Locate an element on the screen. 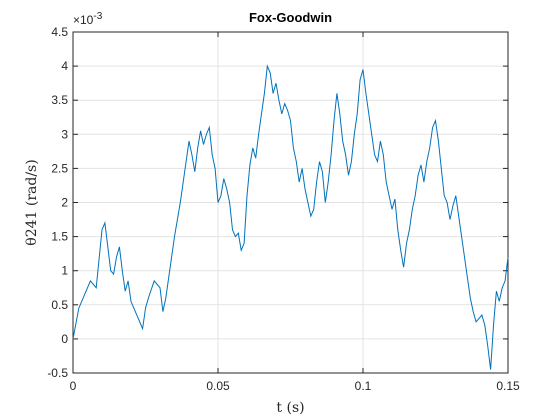 The image size is (560, 420). y-axis-label: θ241 (rad/s) is located at coordinates (32, 202).